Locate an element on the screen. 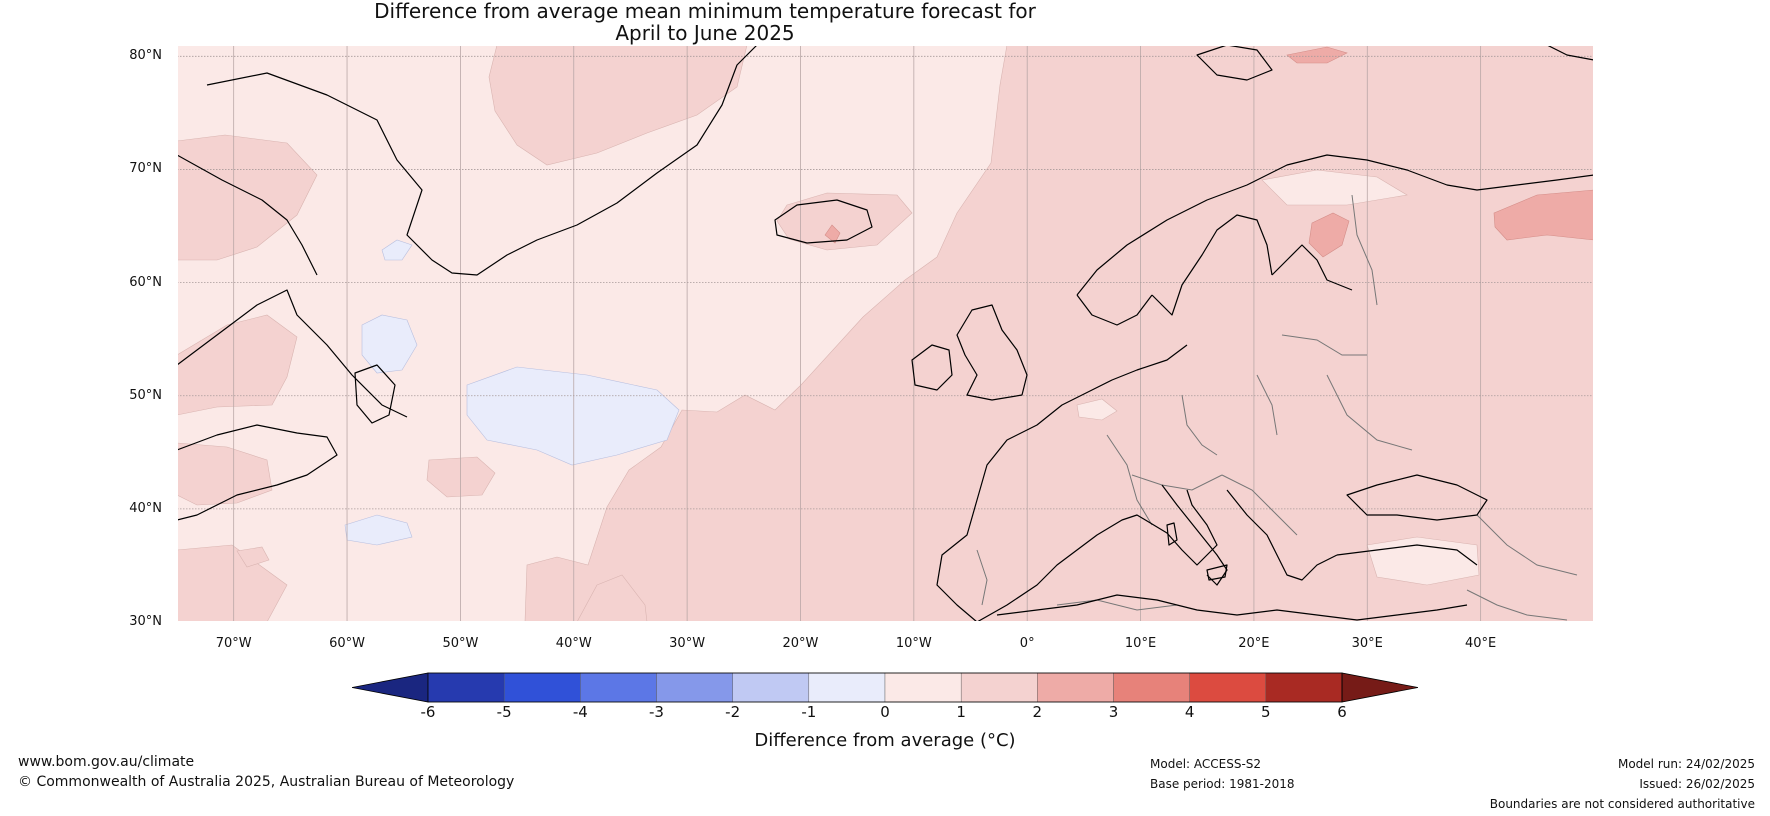 The height and width of the screenshot is (816, 1770). colorbar-label-1: 1 is located at coordinates (961, 712).